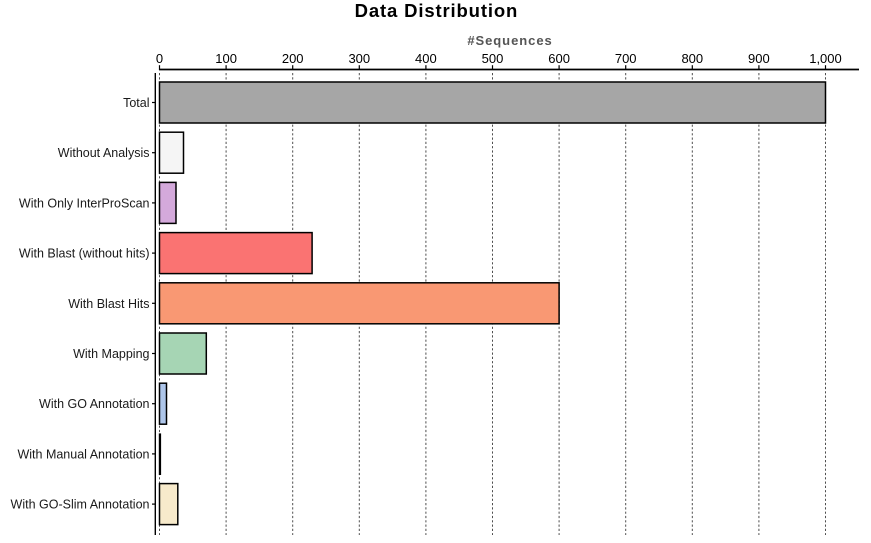 Image resolution: width=871 pixels, height=543 pixels. Describe the element at coordinates (436, 10) in the screenshot. I see `svg-text: Data Distribution` at that location.